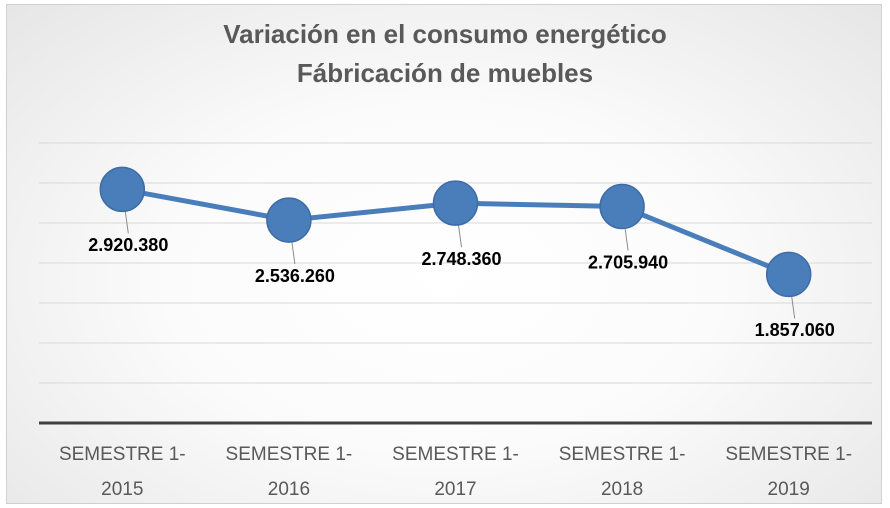 The image size is (890, 508). What do you see at coordinates (445, 73) in the screenshot?
I see `chart-subtitle: Fábricación de muebles` at bounding box center [445, 73].